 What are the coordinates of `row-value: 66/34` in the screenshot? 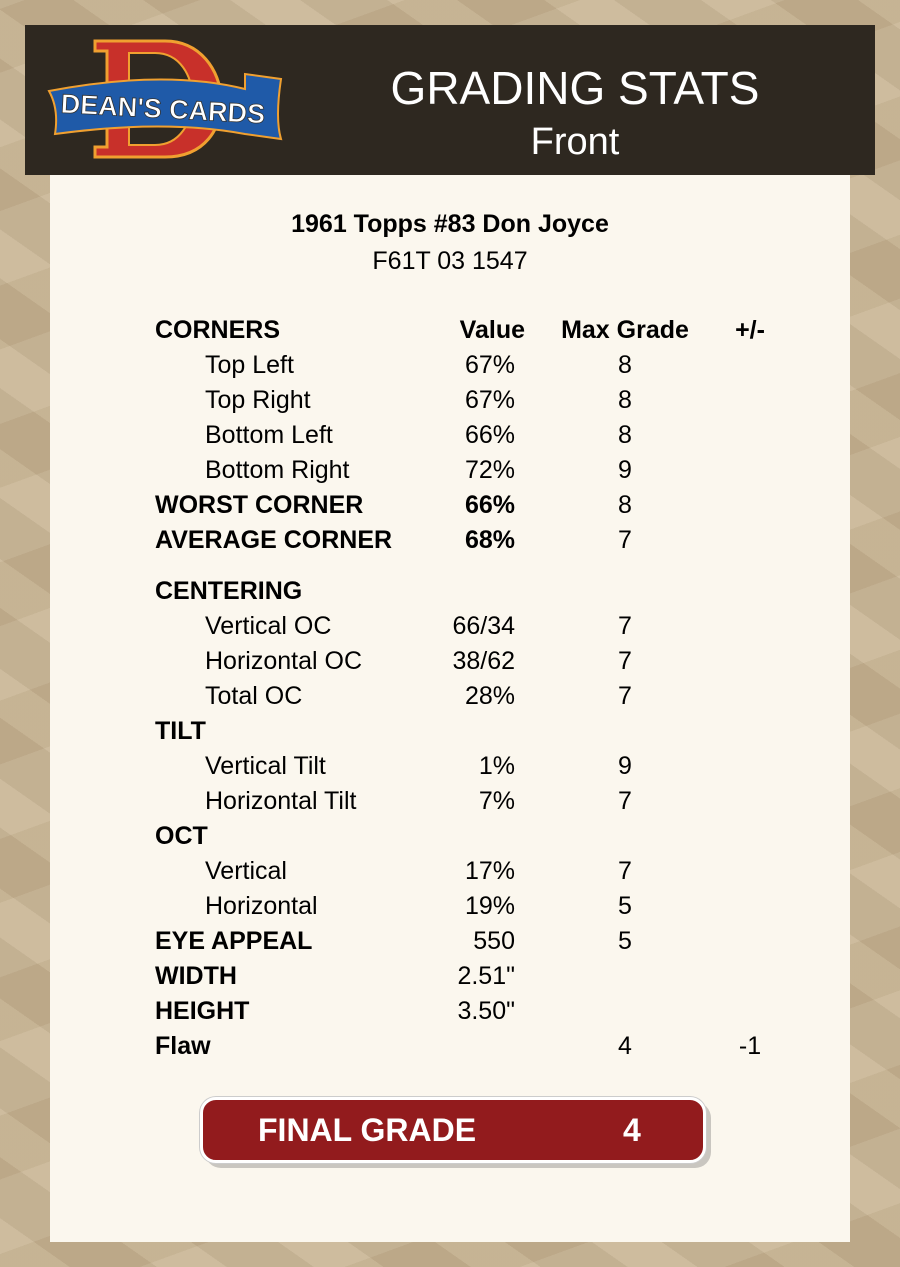 It's located at (483, 626).